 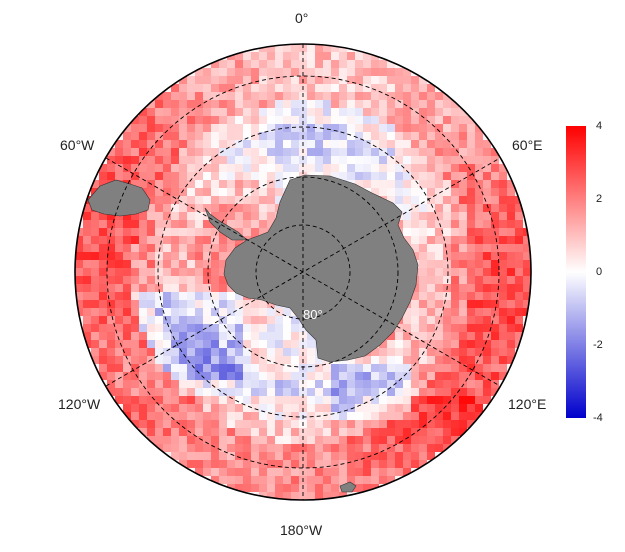 What do you see at coordinates (598, 418) in the screenshot?
I see `colorbar-tick-neg4: -4` at bounding box center [598, 418].